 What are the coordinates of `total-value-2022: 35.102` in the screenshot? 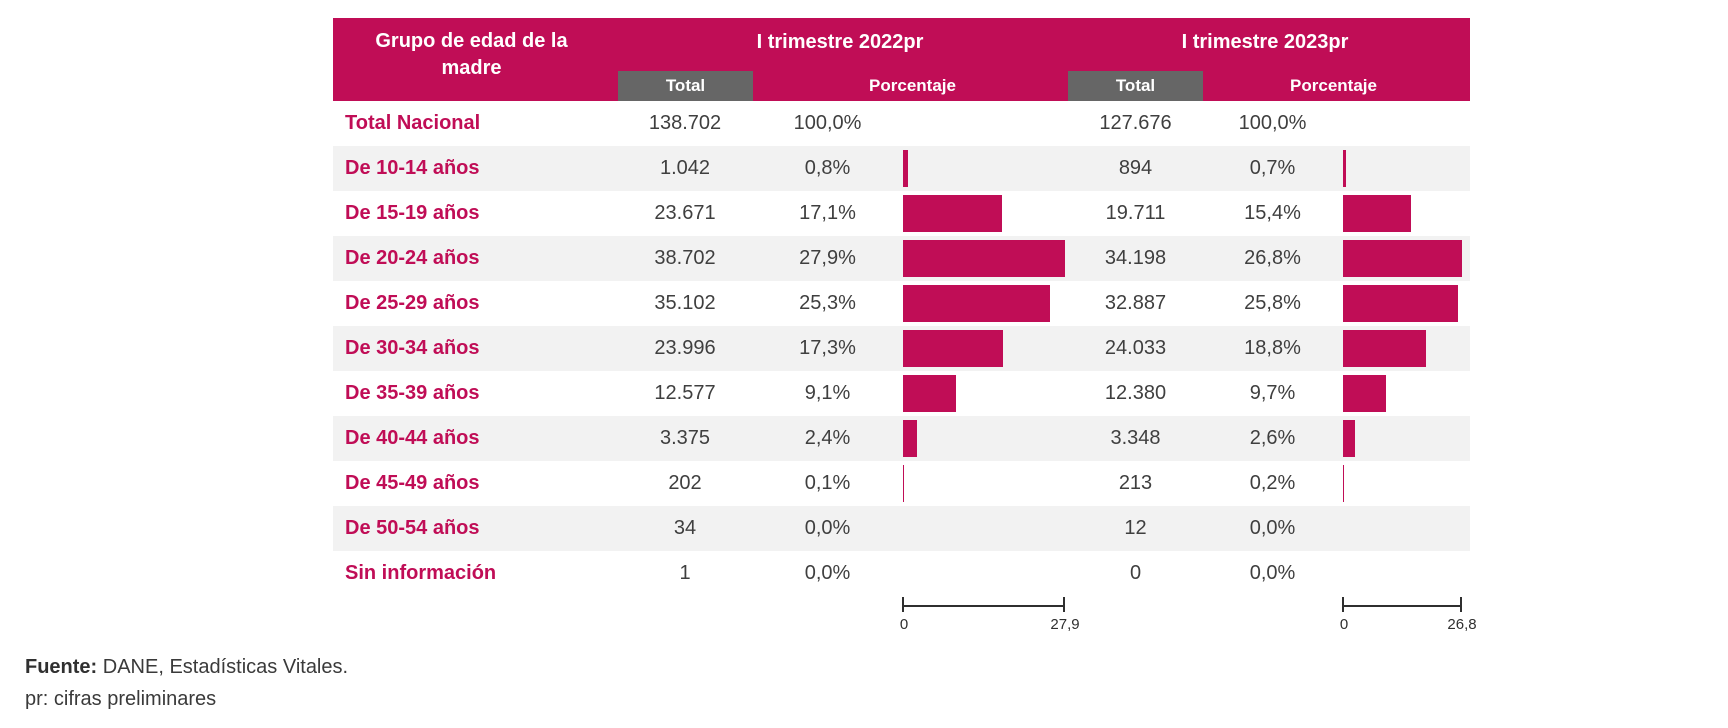 It's located at (685, 303).